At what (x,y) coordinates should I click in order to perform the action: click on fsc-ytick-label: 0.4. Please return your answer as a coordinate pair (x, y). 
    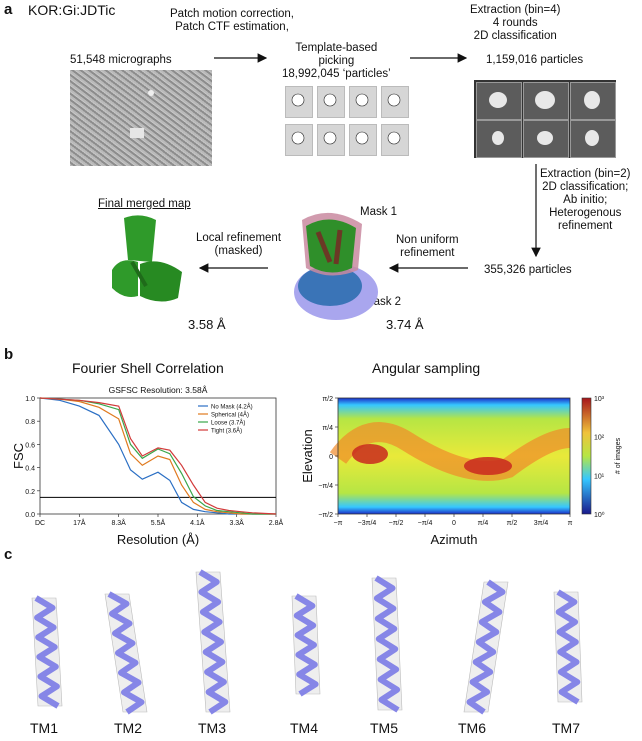
    Looking at the image, I should click on (30, 469).